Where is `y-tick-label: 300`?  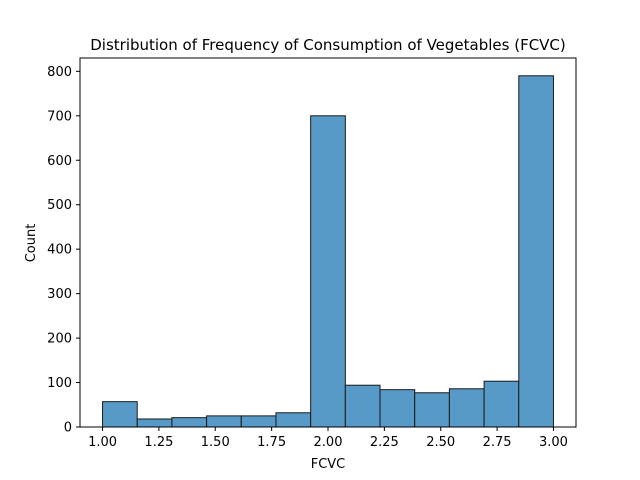
y-tick-label: 300 is located at coordinates (59, 294).